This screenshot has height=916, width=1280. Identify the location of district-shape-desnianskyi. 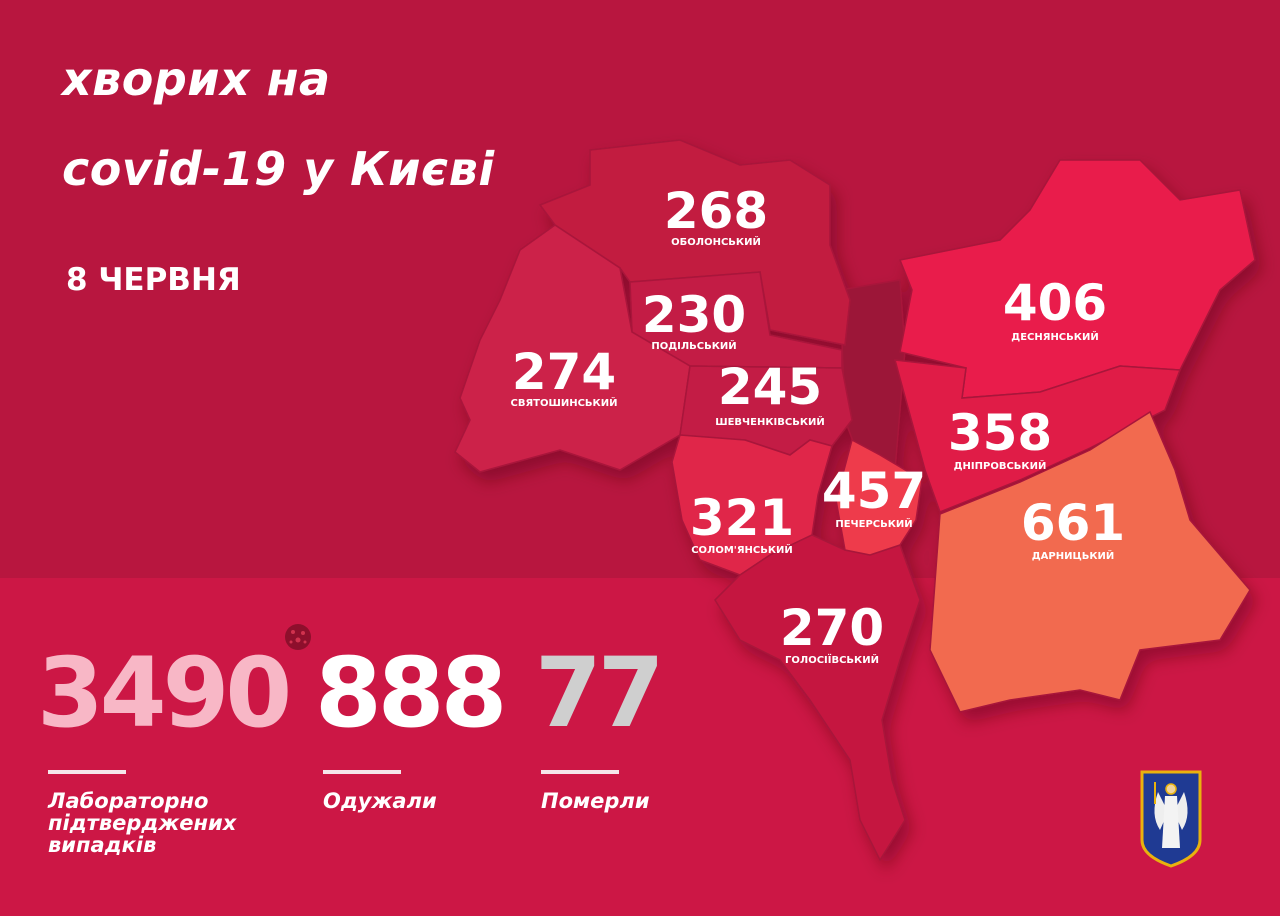
(1077, 279).